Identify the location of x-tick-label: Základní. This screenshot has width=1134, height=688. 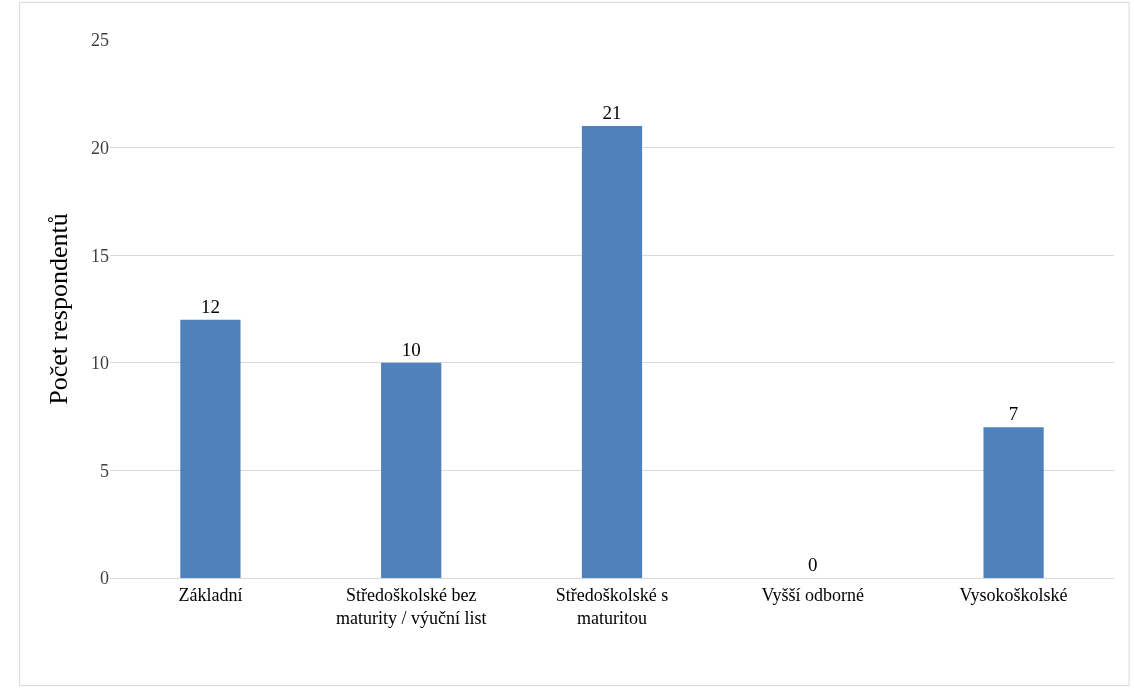
(210, 594).